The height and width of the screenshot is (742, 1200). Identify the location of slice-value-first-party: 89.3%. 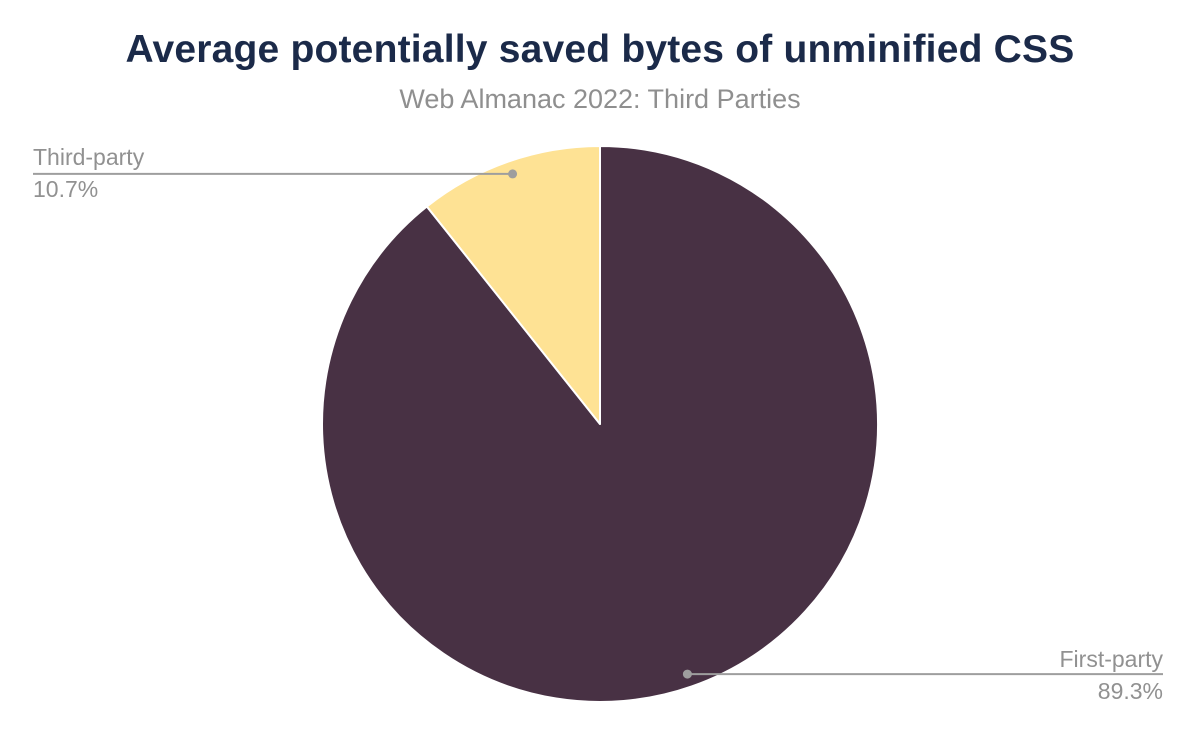
(1130, 691).